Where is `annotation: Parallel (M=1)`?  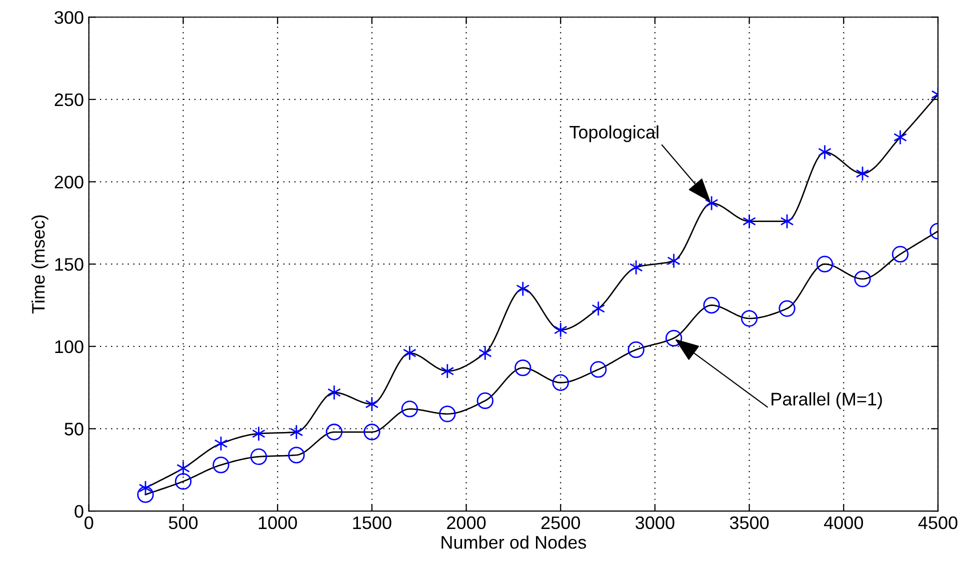
annotation: Parallel (M=1) is located at coordinates (827, 401).